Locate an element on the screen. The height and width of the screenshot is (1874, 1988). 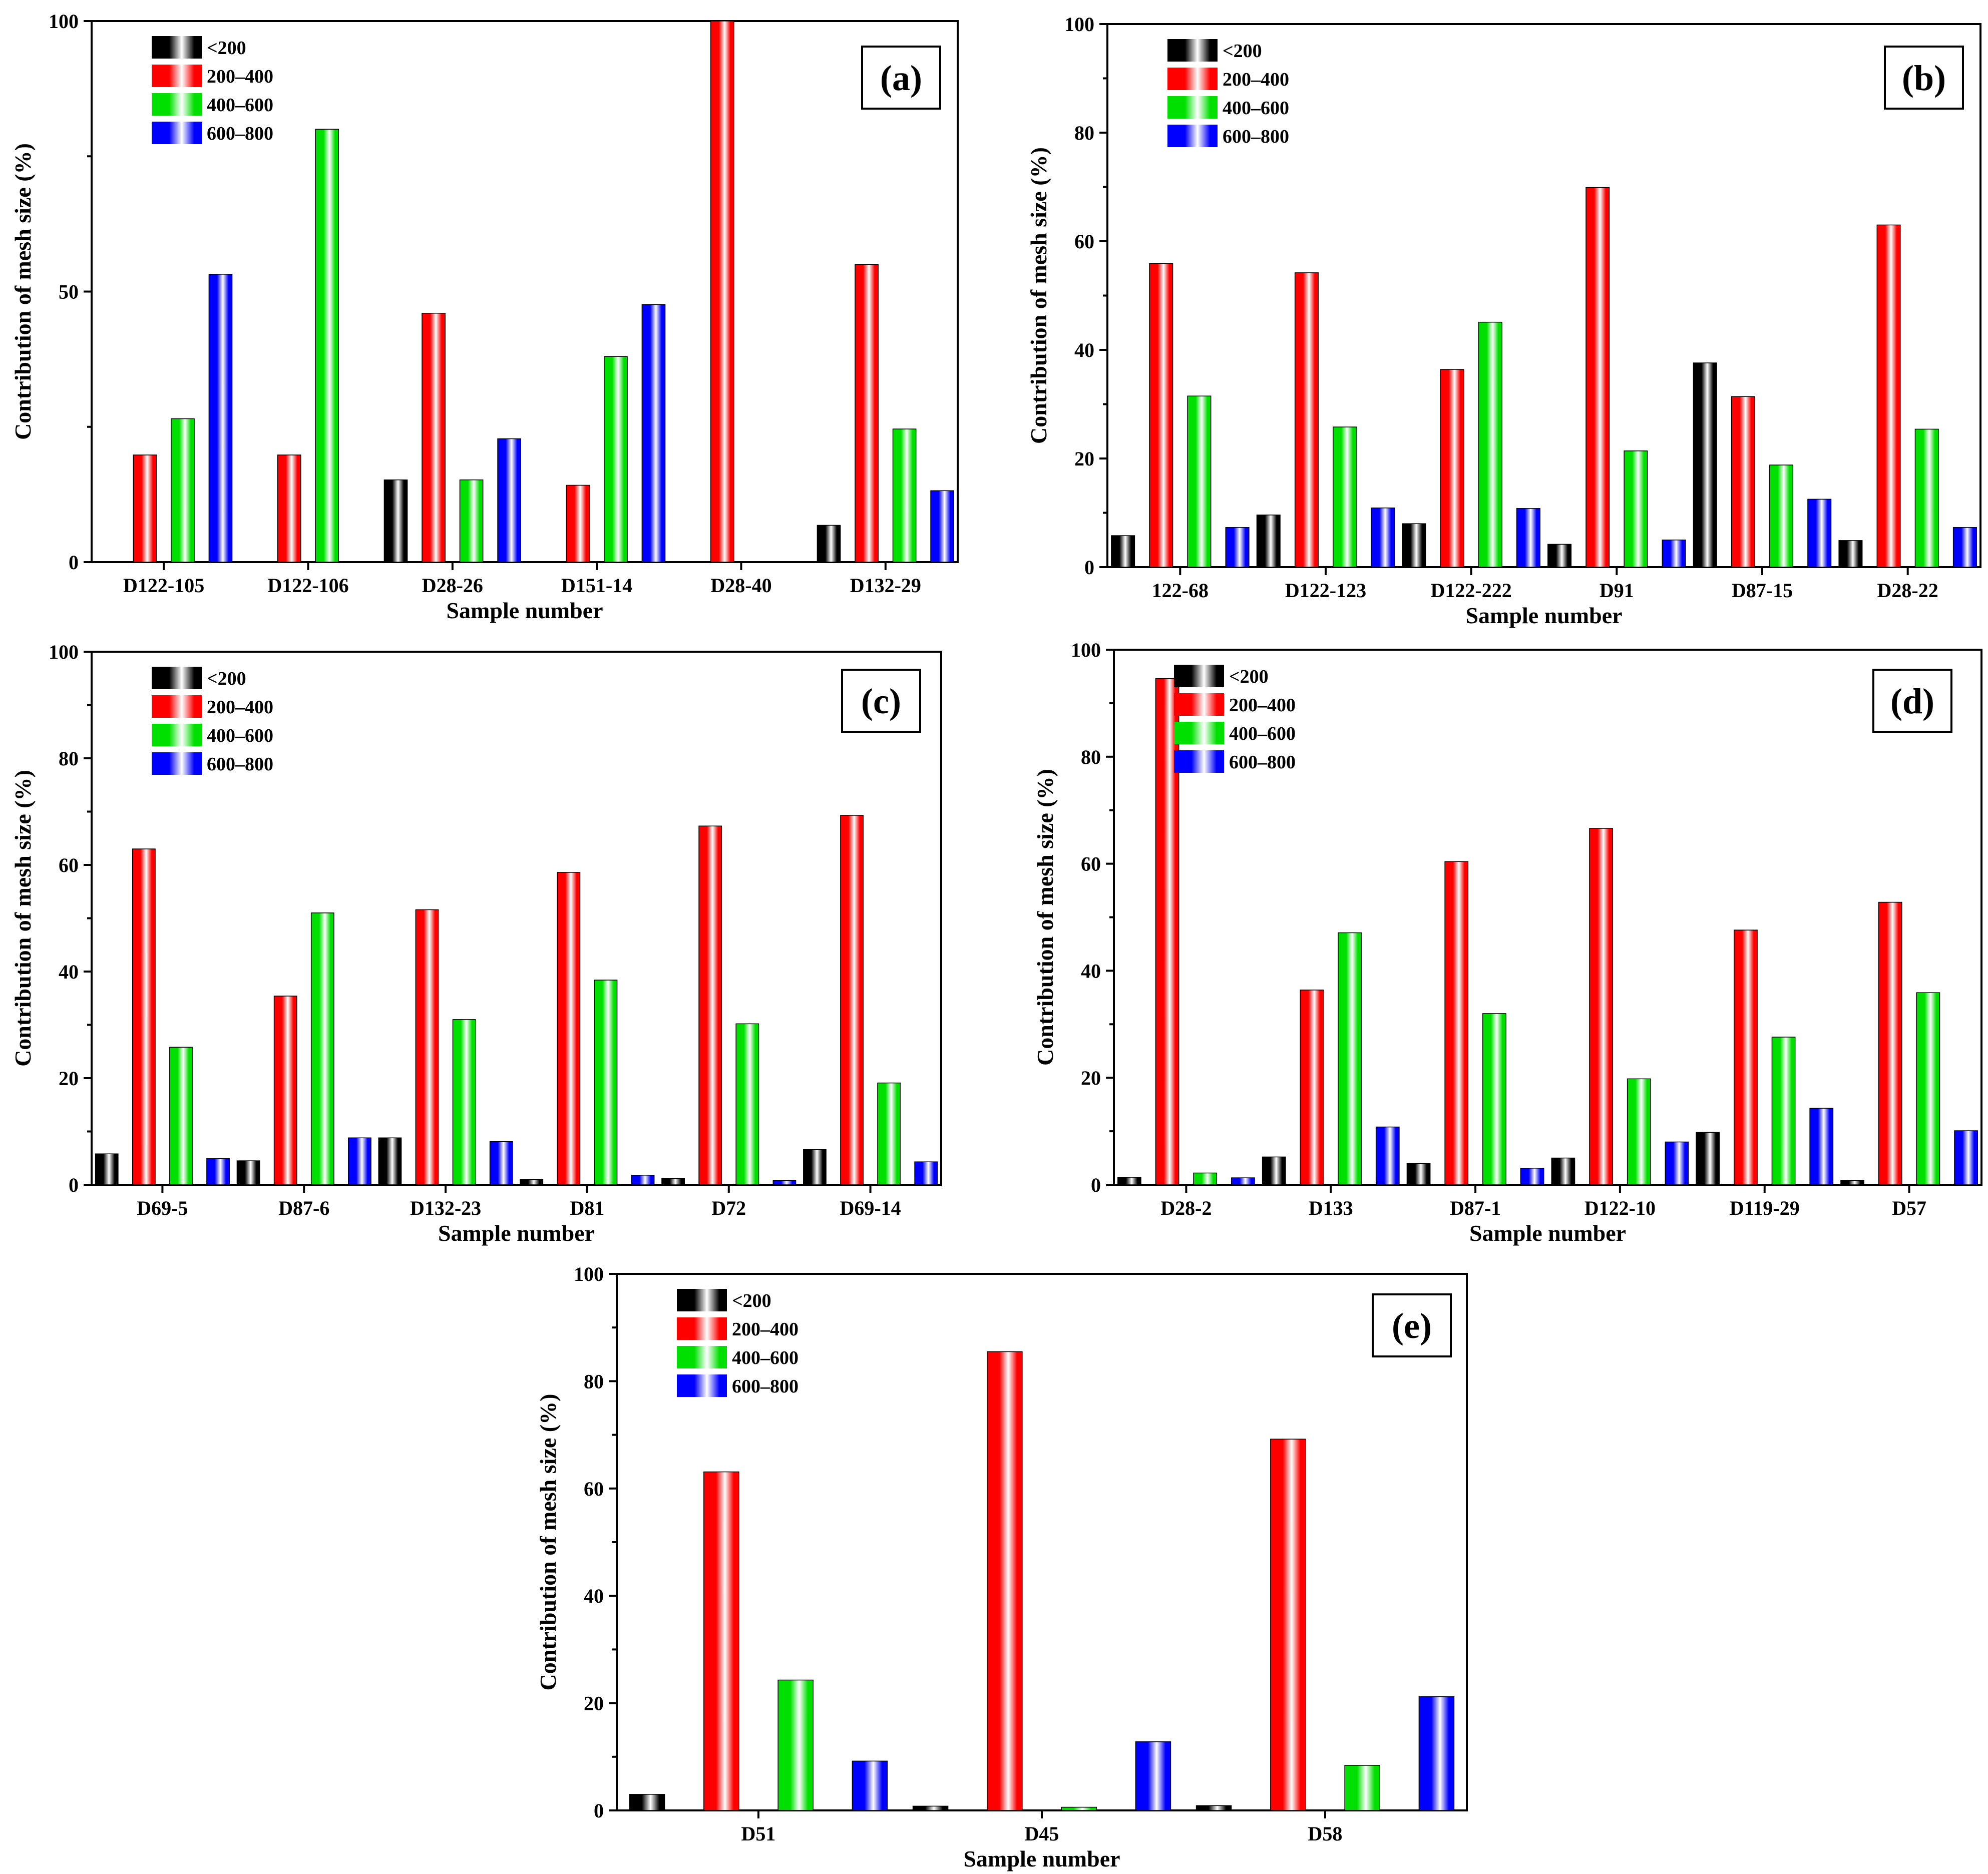
x-tick-label: D81 is located at coordinates (587, 1208).